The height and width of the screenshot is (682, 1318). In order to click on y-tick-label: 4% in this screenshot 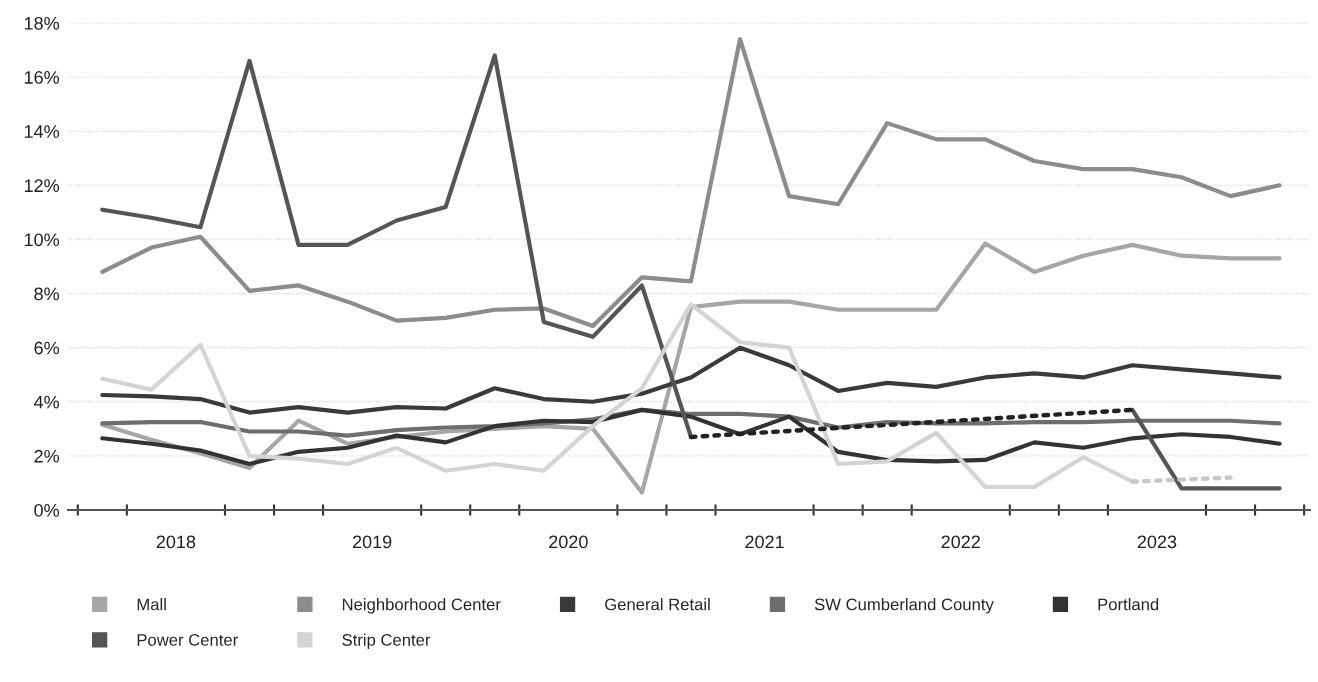, I will do `click(46, 402)`.